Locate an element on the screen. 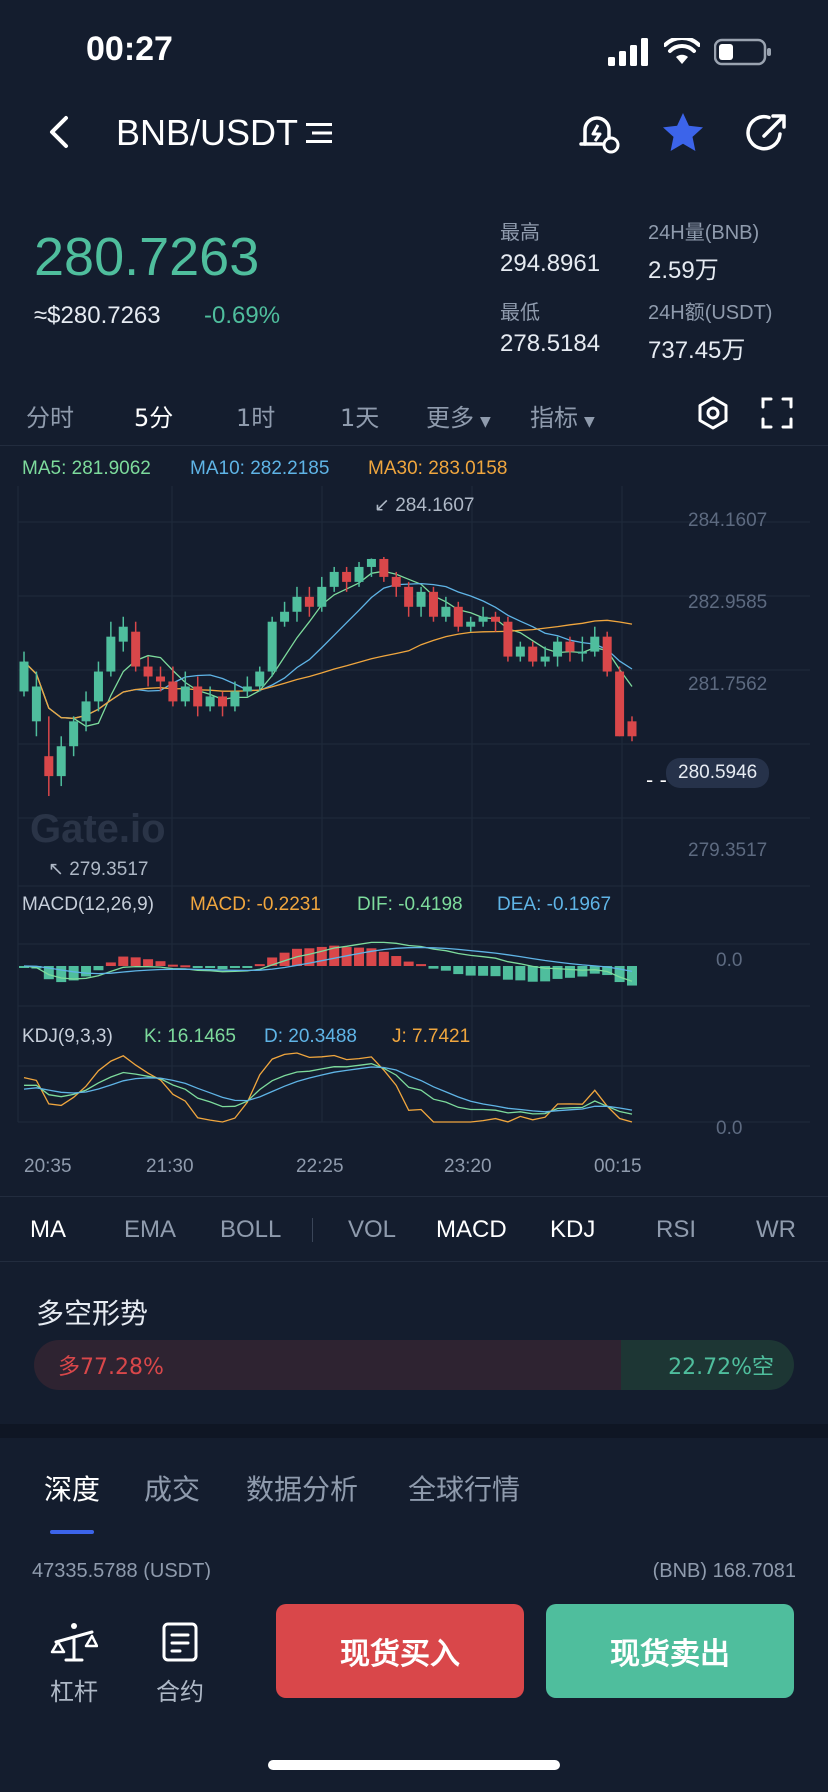  tab-1day: 1天 is located at coordinates (360, 418).